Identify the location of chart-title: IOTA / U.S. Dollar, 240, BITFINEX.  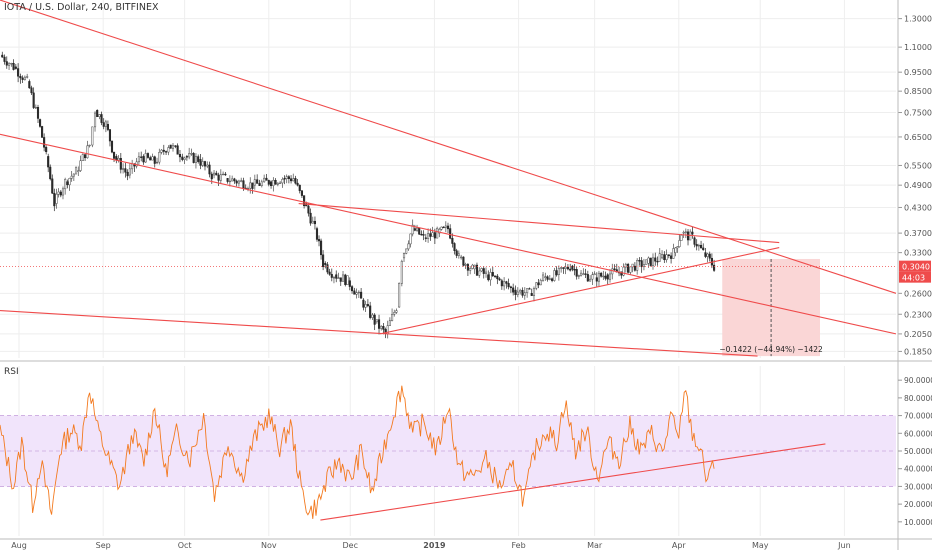
(81, 7).